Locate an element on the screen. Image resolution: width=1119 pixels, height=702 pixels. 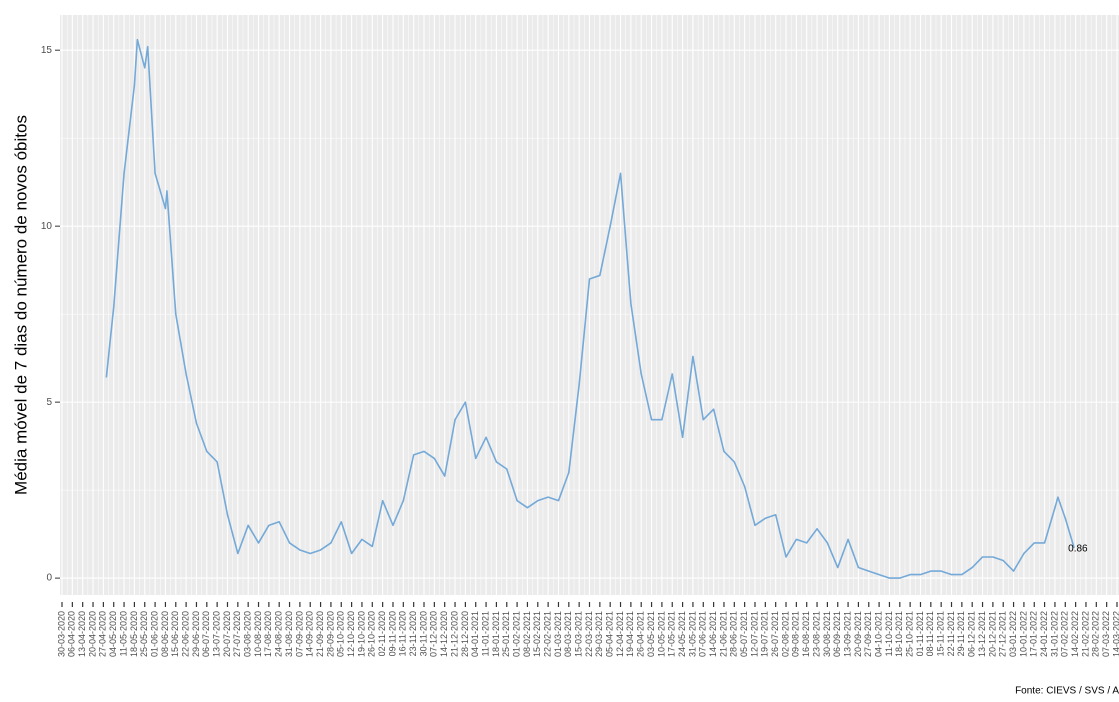
x-tick-label: 28-06-2021 is located at coordinates (734, 634).